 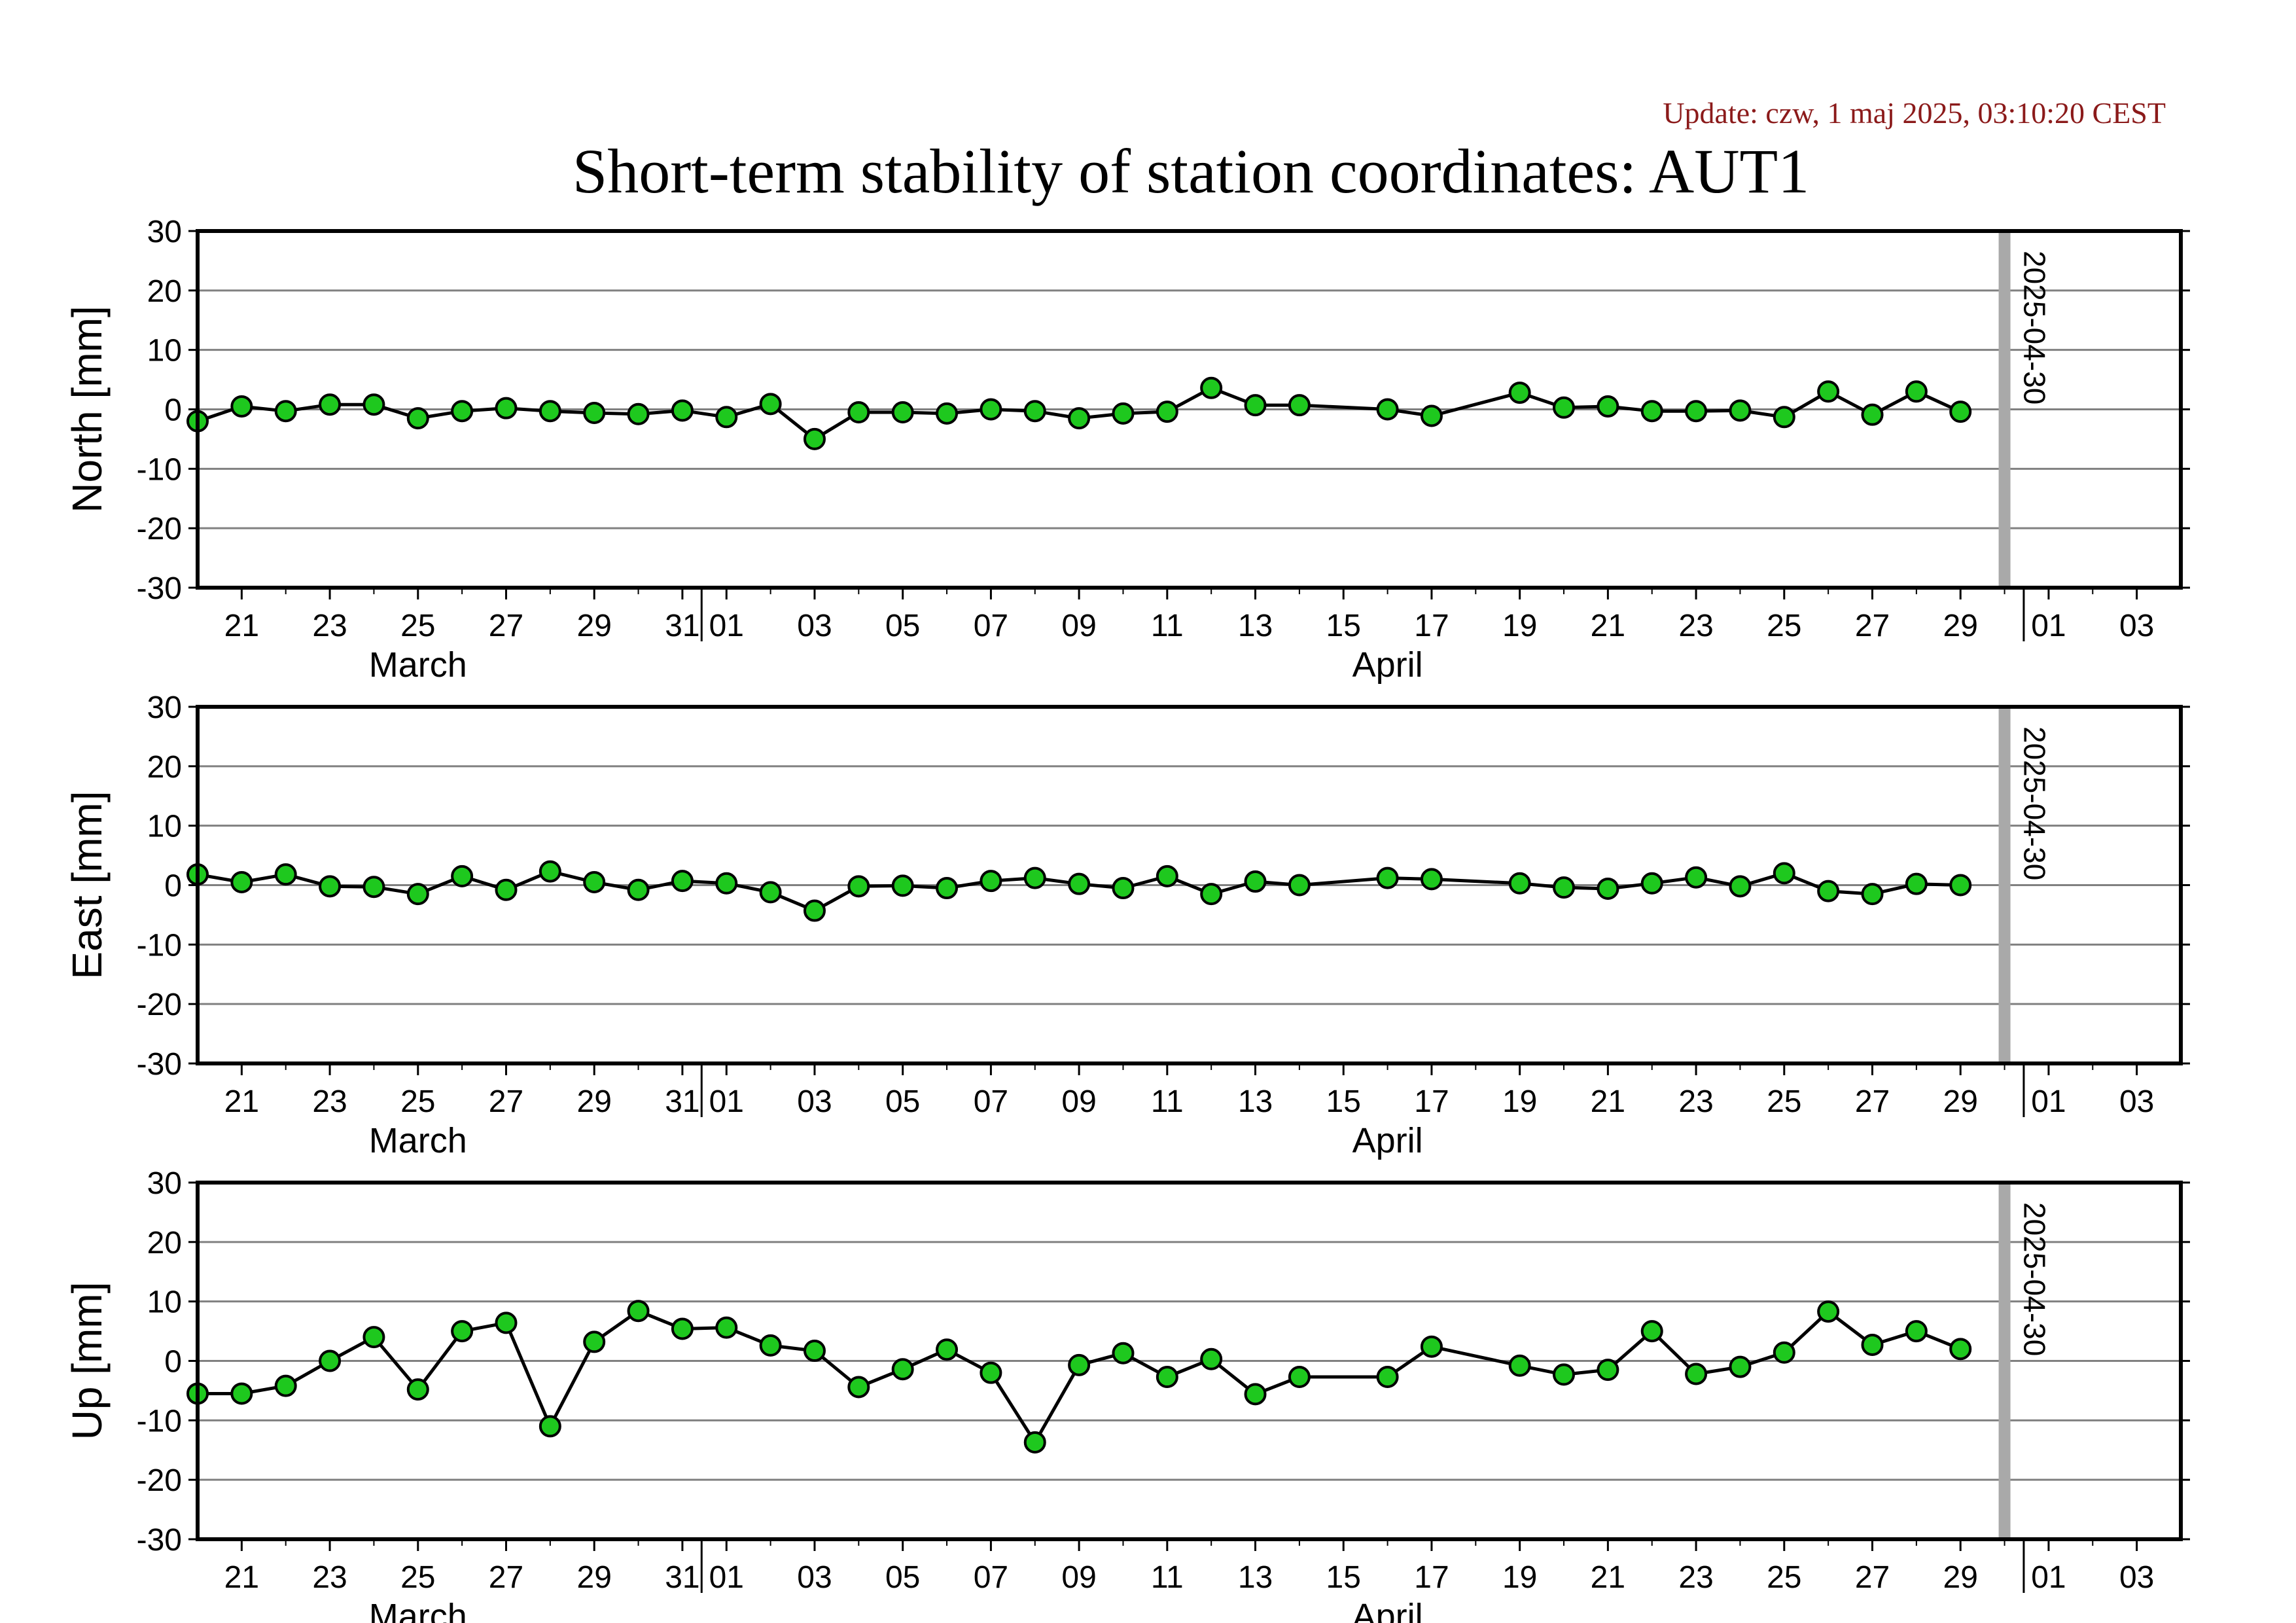 I want to click on update-text: Update: czw, 1 maj 2025, 03:10:20 CEST, so click(x=1914, y=113).